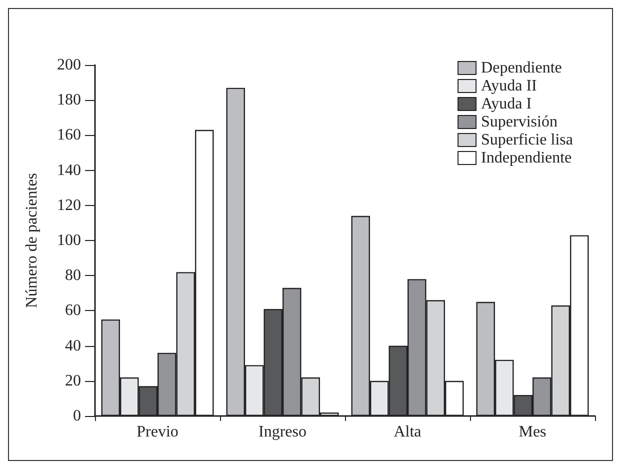  I want to click on y-tick-label: 80, so click(73, 275).